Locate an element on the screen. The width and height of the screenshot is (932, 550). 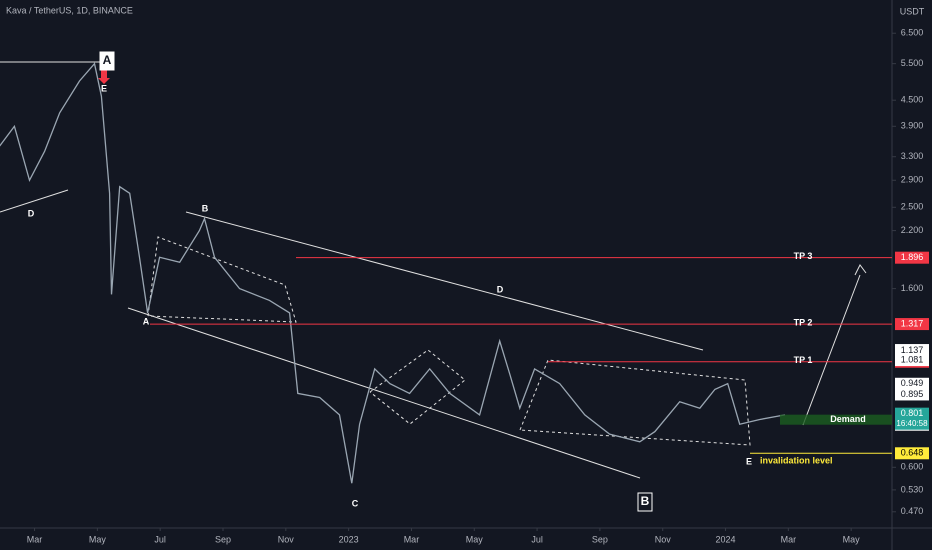
price-tag-label: 1.137 is located at coordinates (912, 350).